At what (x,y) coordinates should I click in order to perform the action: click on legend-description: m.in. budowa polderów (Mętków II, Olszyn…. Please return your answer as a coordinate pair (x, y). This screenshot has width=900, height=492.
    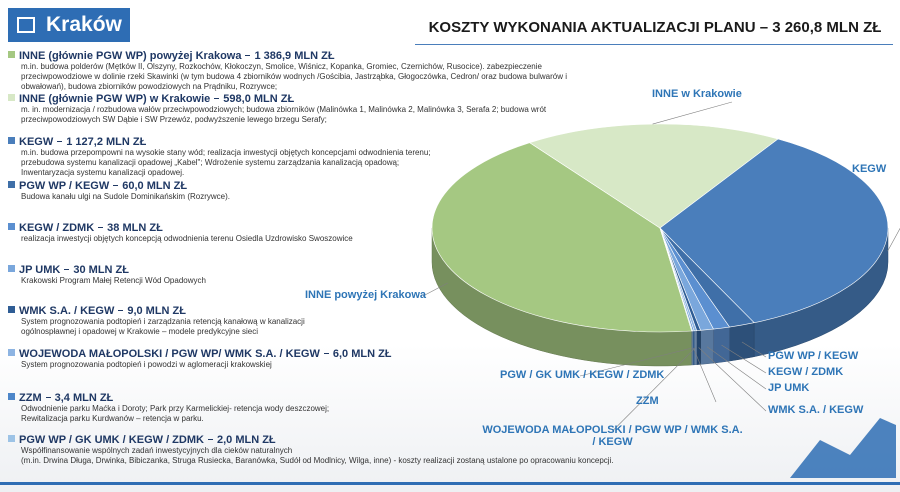
    Looking at the image, I should click on (281, 66).